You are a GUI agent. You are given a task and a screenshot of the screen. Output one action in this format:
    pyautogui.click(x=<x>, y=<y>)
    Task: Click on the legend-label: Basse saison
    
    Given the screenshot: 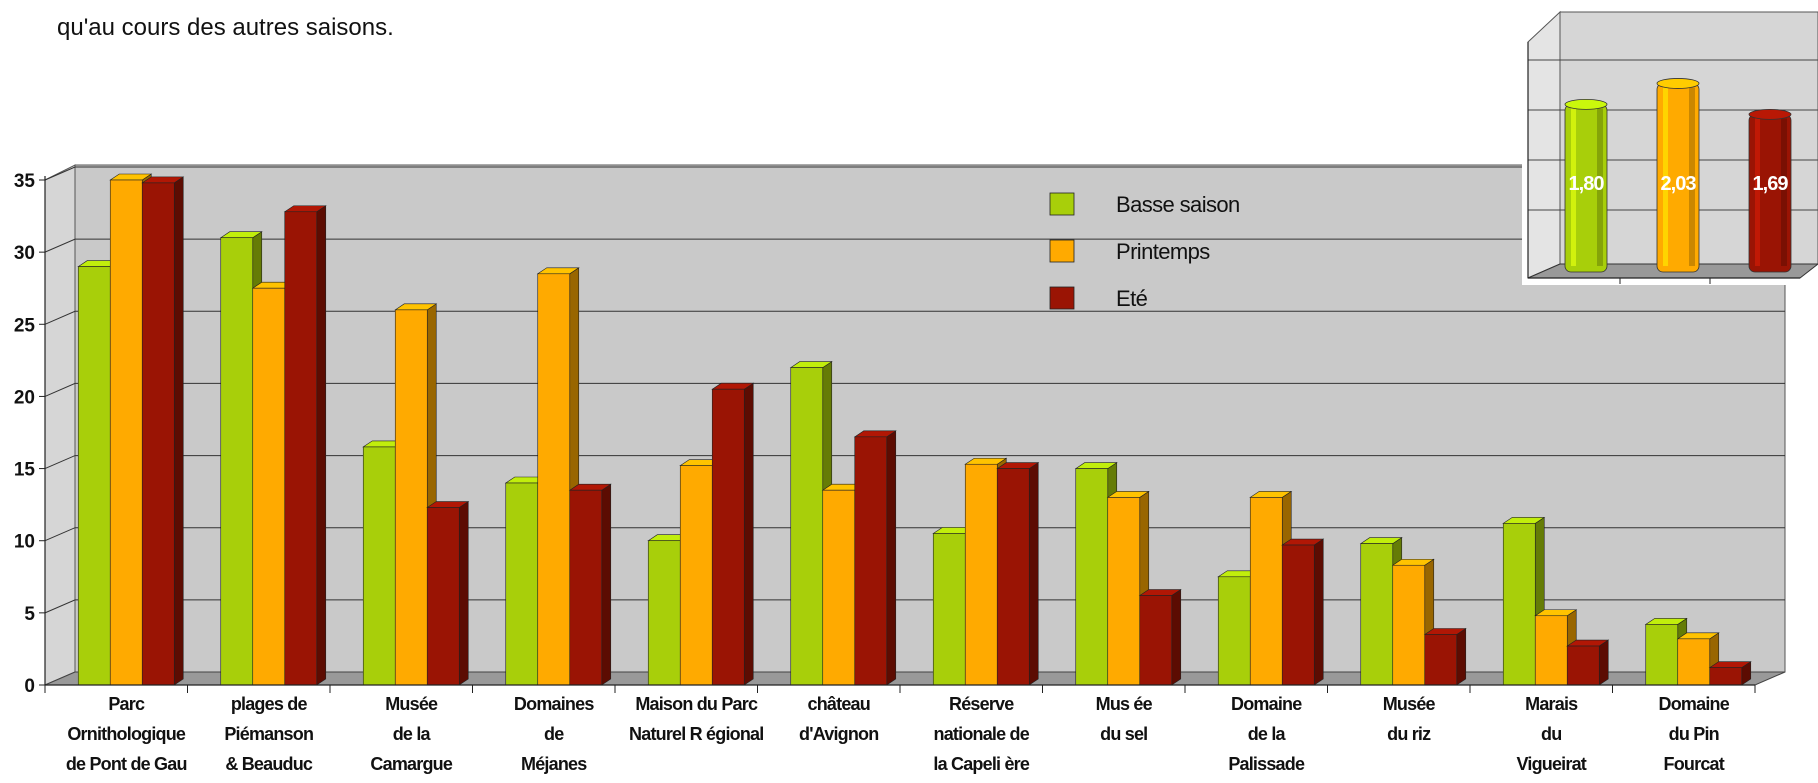 What is the action you would take?
    pyautogui.click(x=1178, y=204)
    